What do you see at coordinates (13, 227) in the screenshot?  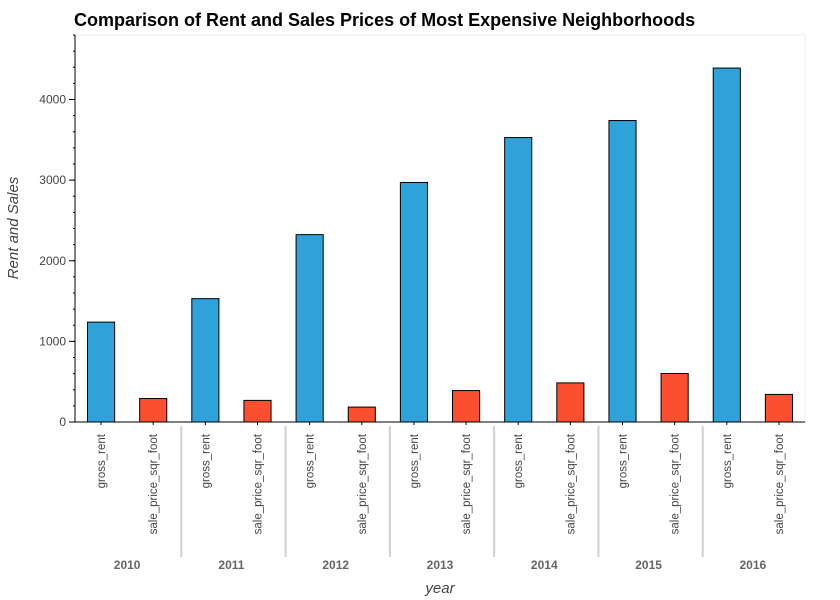 I see `y-axis-label: Rent and Sales` at bounding box center [13, 227].